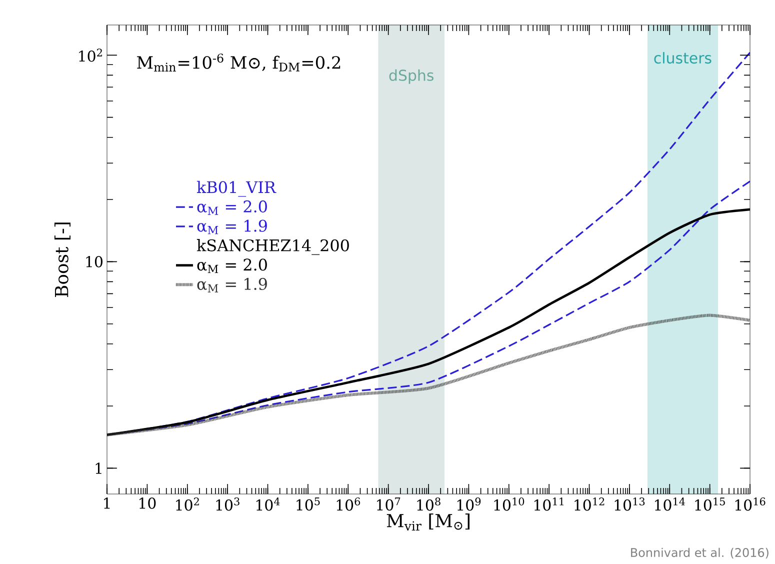 The height and width of the screenshot is (564, 775). What do you see at coordinates (107, 503) in the screenshot?
I see `x-tick-label: 1` at bounding box center [107, 503].